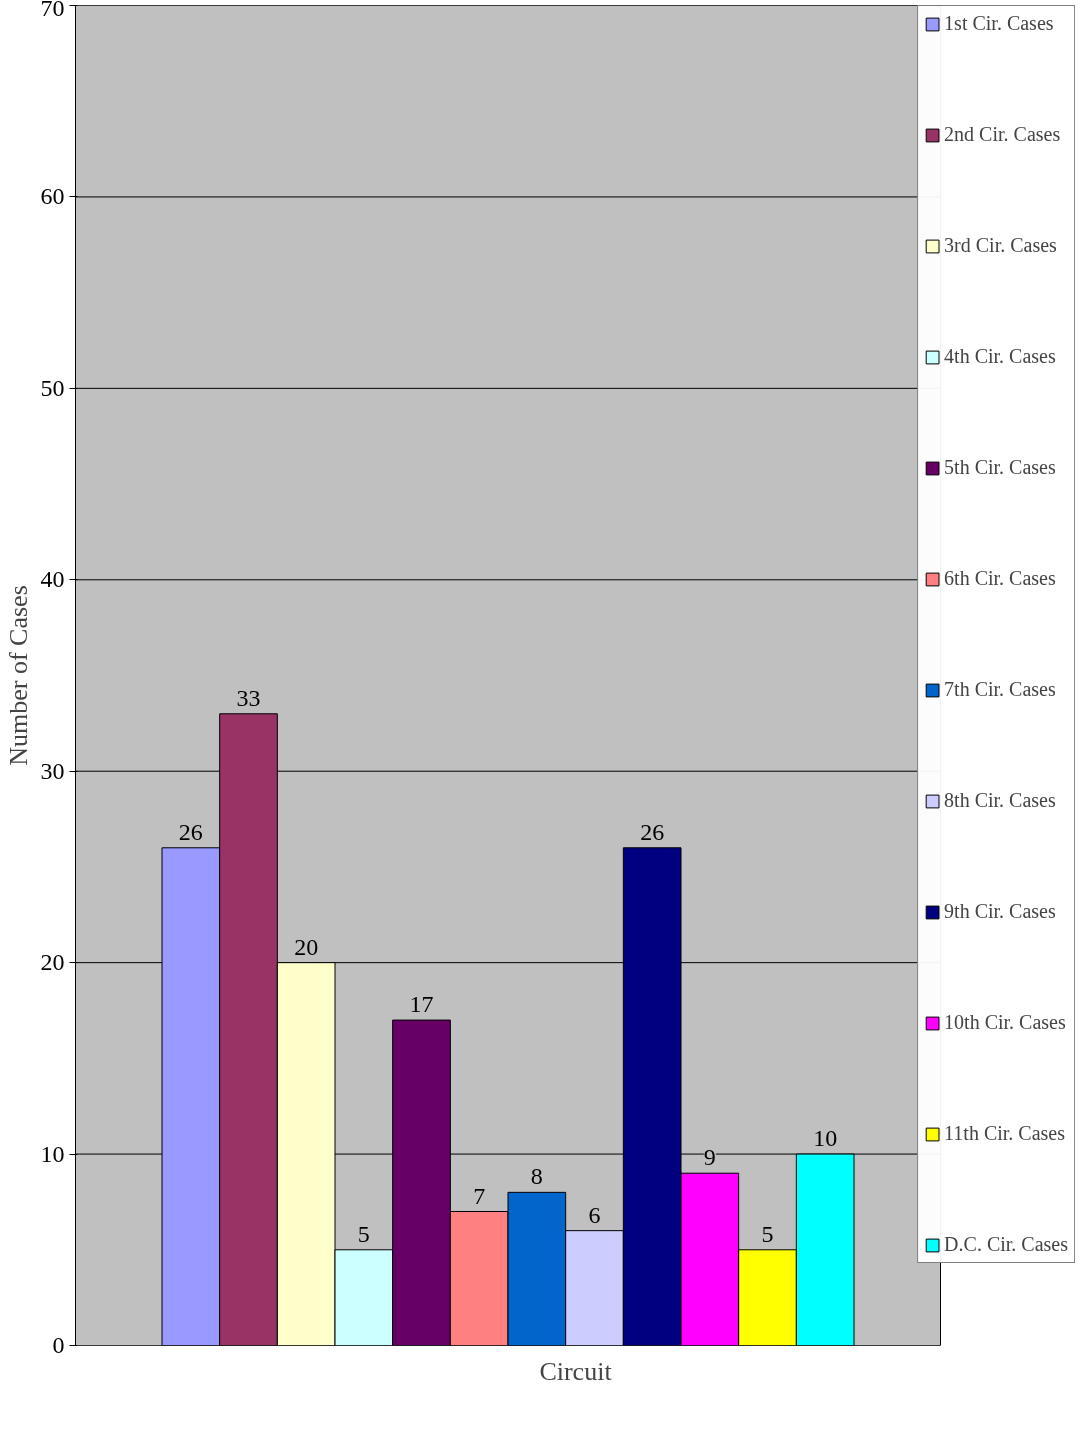 This screenshot has height=1447, width=1081. I want to click on legend-label: 3rd Cir. Cases, so click(1000, 245).